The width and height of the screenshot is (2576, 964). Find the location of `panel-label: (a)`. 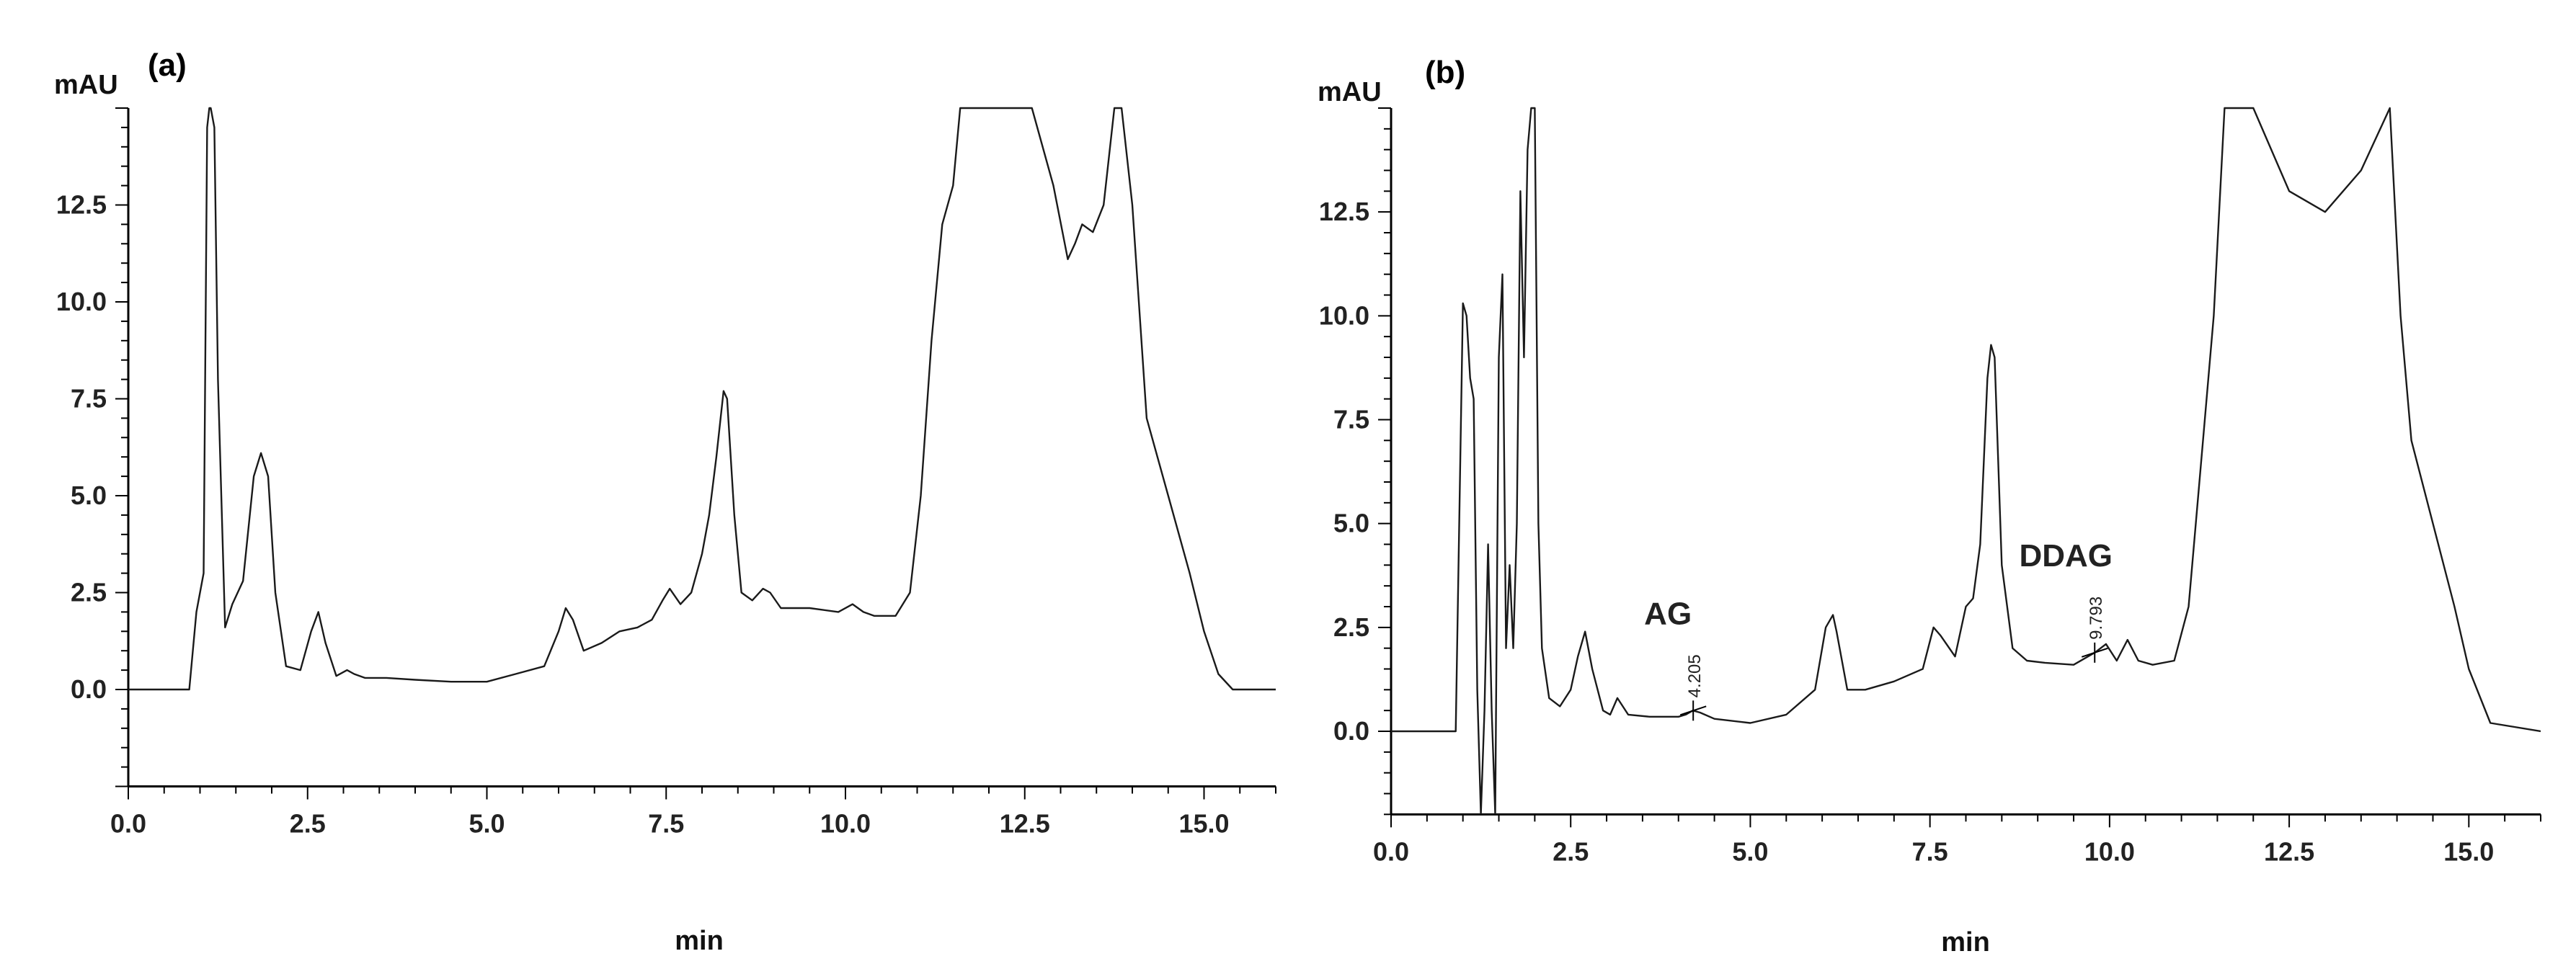

panel-label: (a) is located at coordinates (167, 65).